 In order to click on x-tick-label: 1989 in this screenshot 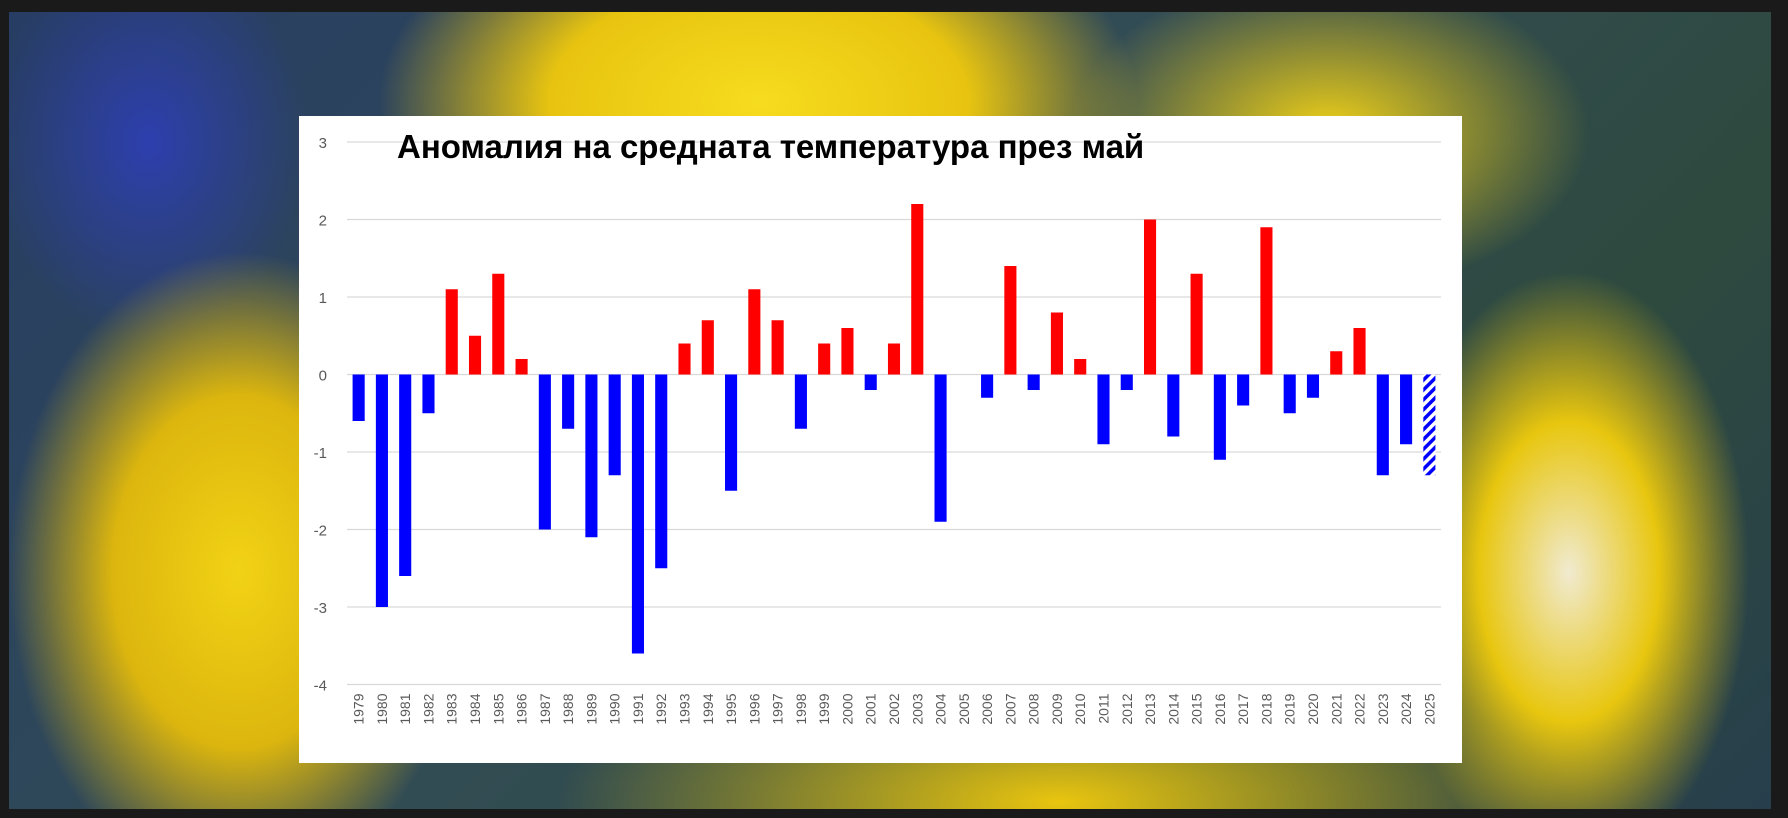, I will do `click(591, 708)`.